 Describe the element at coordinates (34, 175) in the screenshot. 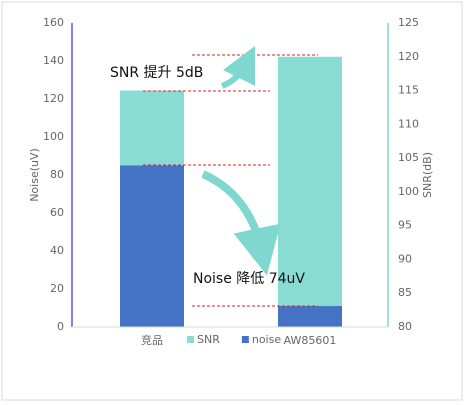

I see `y-axis-title: Noise(uV)` at that location.